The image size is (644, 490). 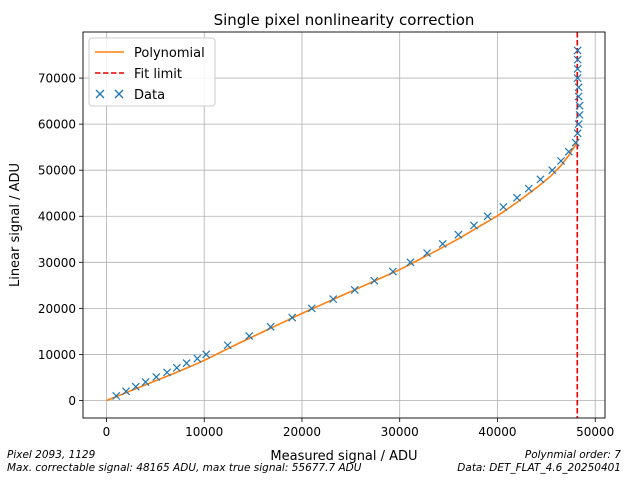 I want to click on legend: Polynomial Fit limit Data, so click(x=152, y=72).